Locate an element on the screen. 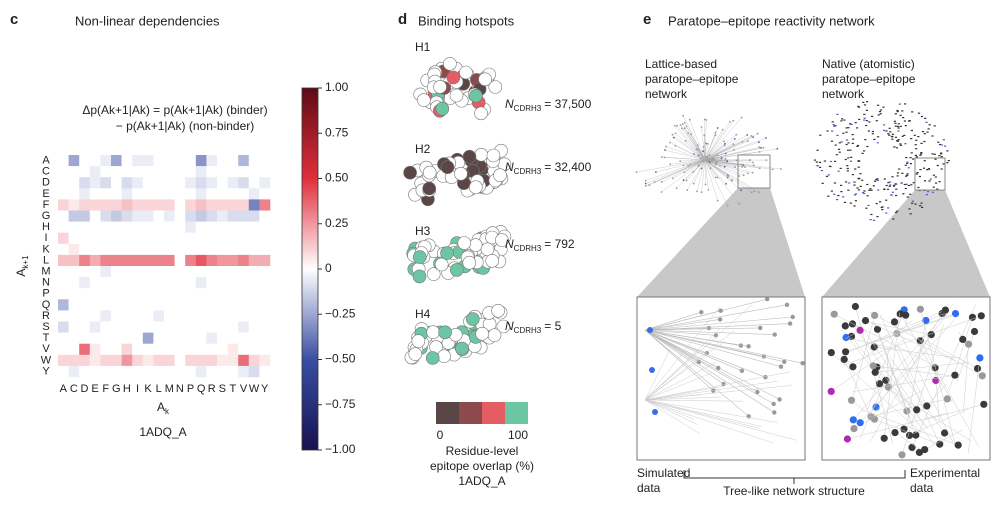  x-tick-label: A is located at coordinates (64, 389).